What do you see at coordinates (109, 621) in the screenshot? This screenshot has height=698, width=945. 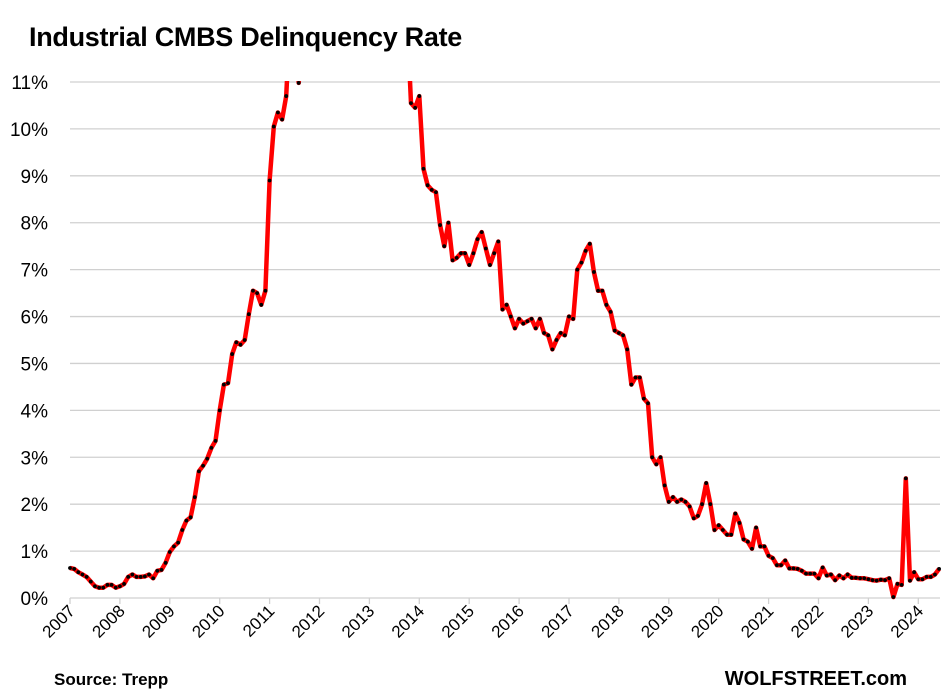 I see `x-tick-label: 2008` at bounding box center [109, 621].